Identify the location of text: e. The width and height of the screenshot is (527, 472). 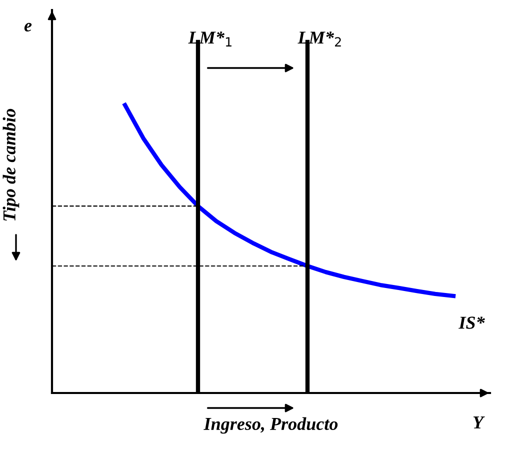
(28, 27).